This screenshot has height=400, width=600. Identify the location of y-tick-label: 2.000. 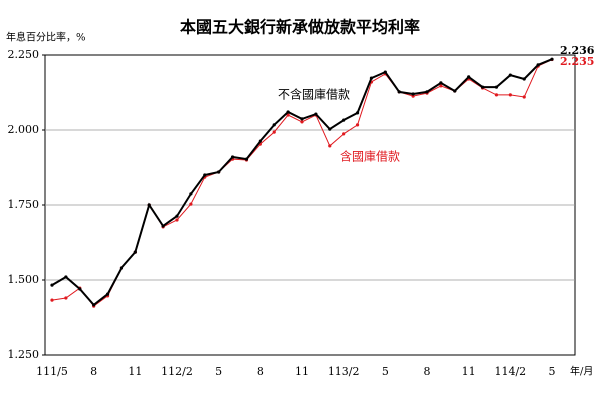
(24, 129).